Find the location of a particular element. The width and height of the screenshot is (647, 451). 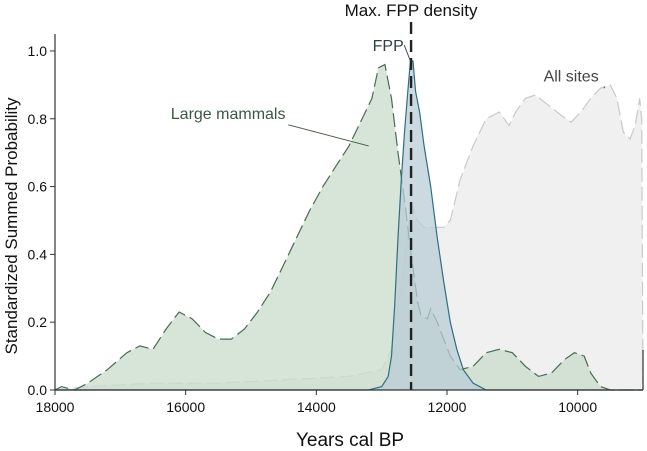

y-axis-label: Standardized Summed Probability is located at coordinates (11, 226).